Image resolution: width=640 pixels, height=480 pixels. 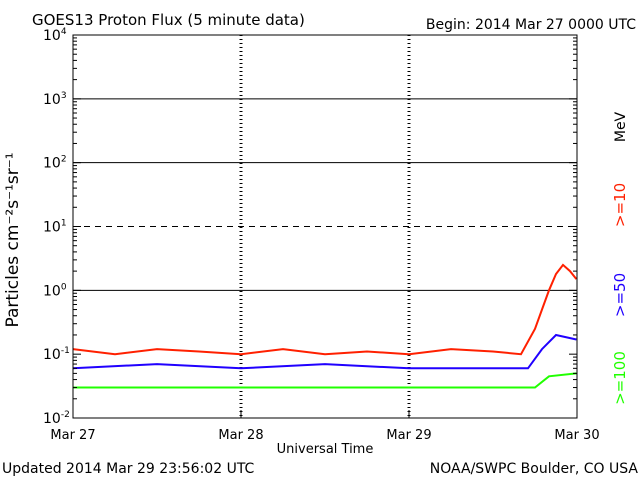 What do you see at coordinates (55, 290) in the screenshot?
I see `y-tick-label: 100` at bounding box center [55, 290].